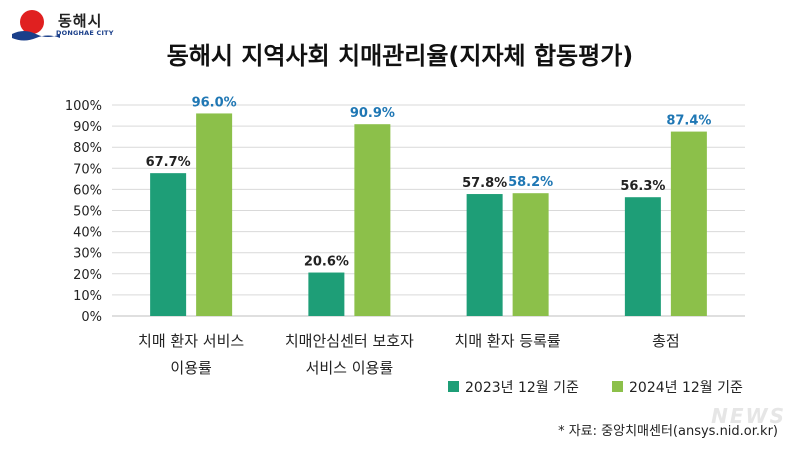 The height and width of the screenshot is (450, 800). Describe the element at coordinates (400, 56) in the screenshot. I see `chart-title: 동해시 지역사회 치매관리율(지자체 합동평가)` at that location.